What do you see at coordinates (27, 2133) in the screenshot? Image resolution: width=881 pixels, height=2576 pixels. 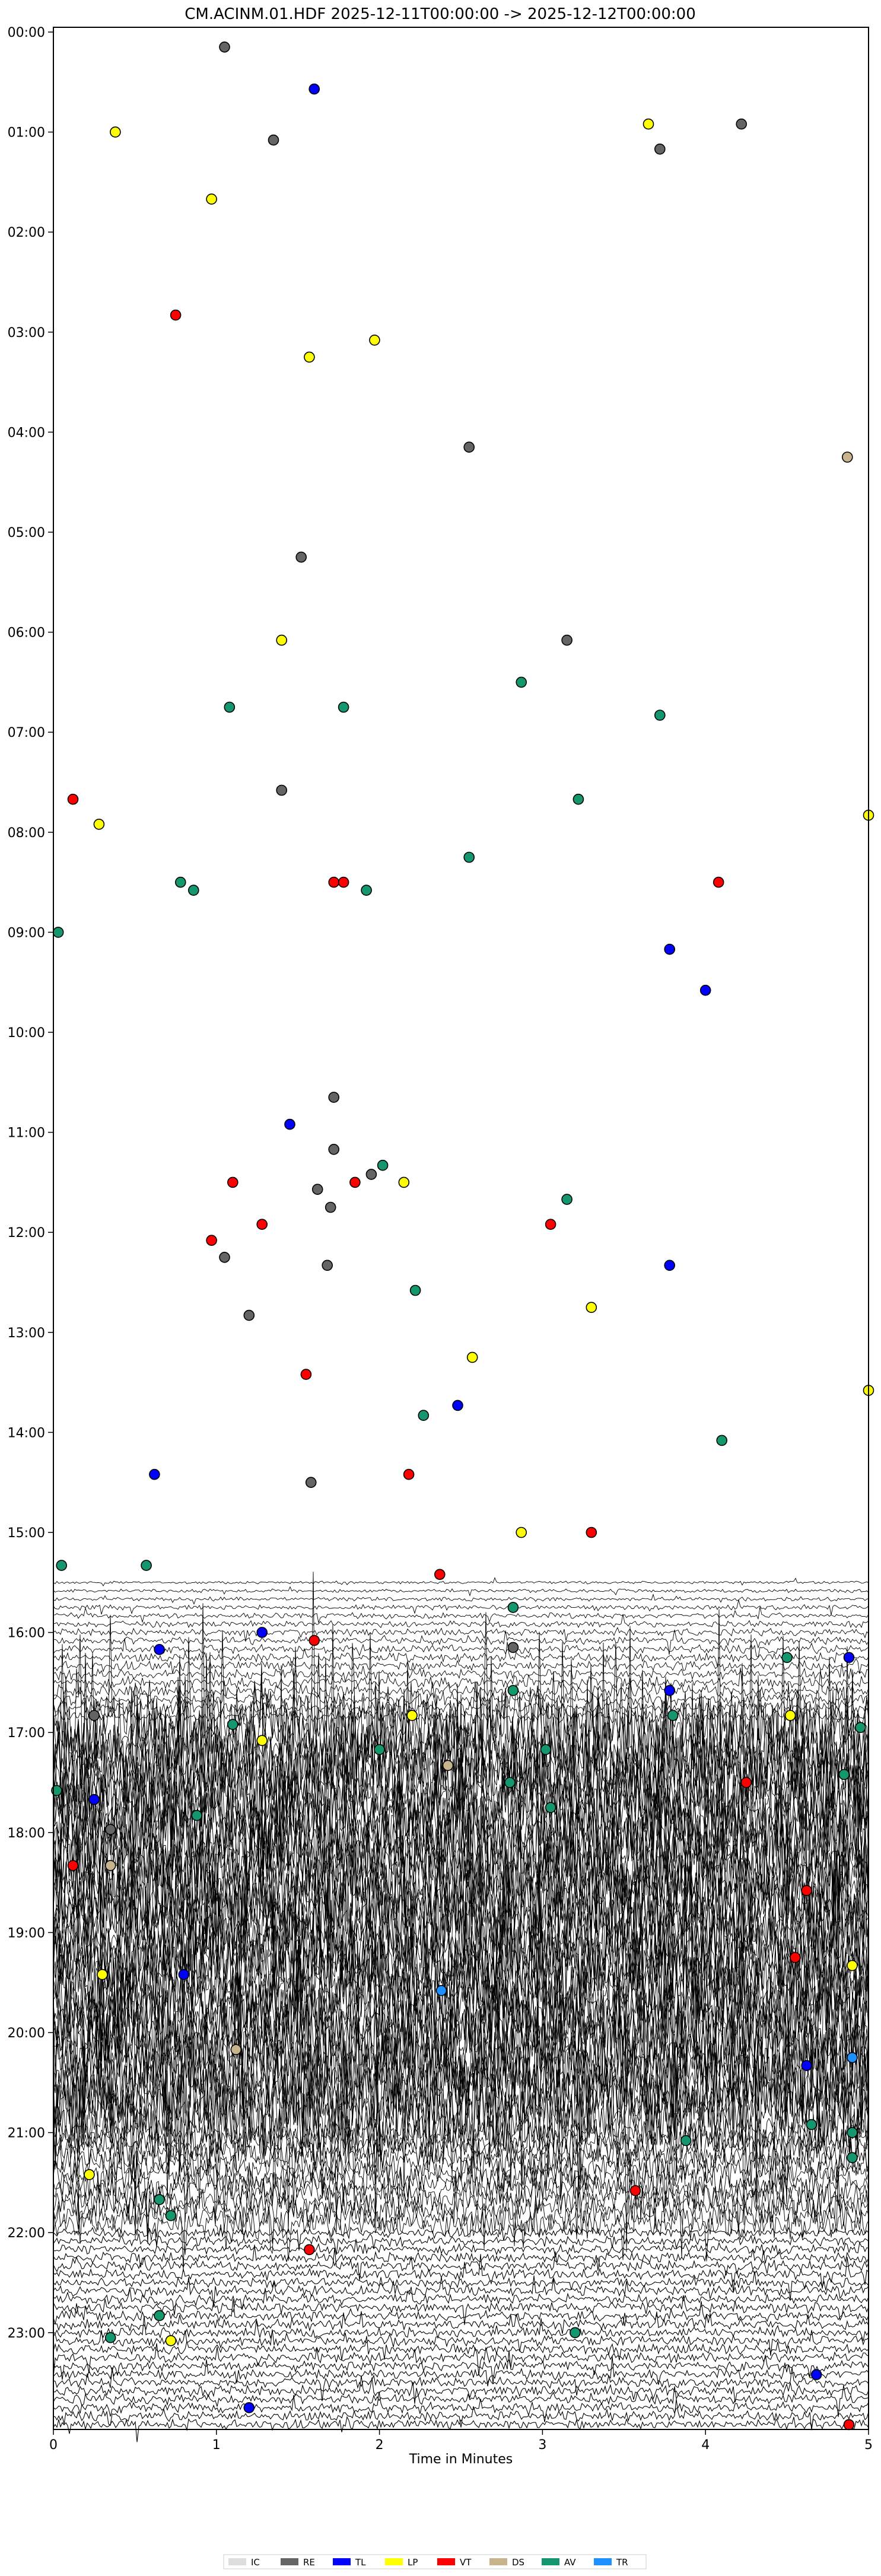 I see `y-tick-label: 21:00` at bounding box center [27, 2133].